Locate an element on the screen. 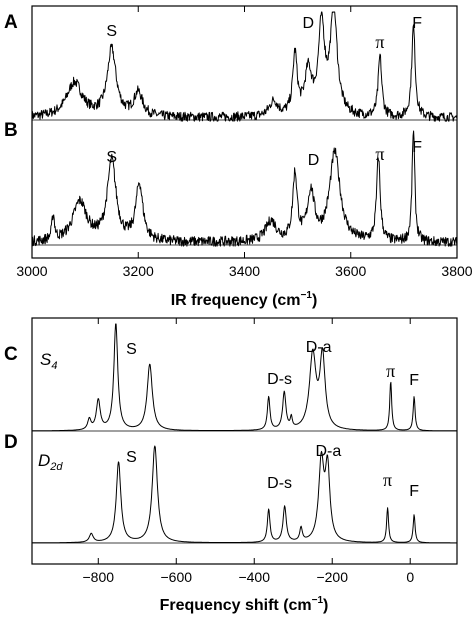 This screenshot has width=474, height=618. panel-b-peak-label: D is located at coordinates (314, 160).